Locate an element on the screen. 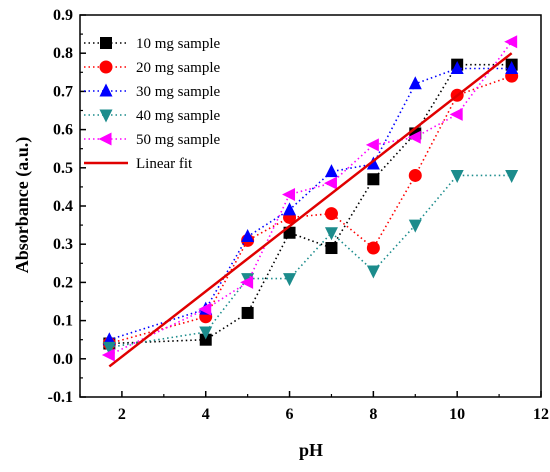 The image size is (550, 472). legend-item: Linear fit is located at coordinates (138, 164).